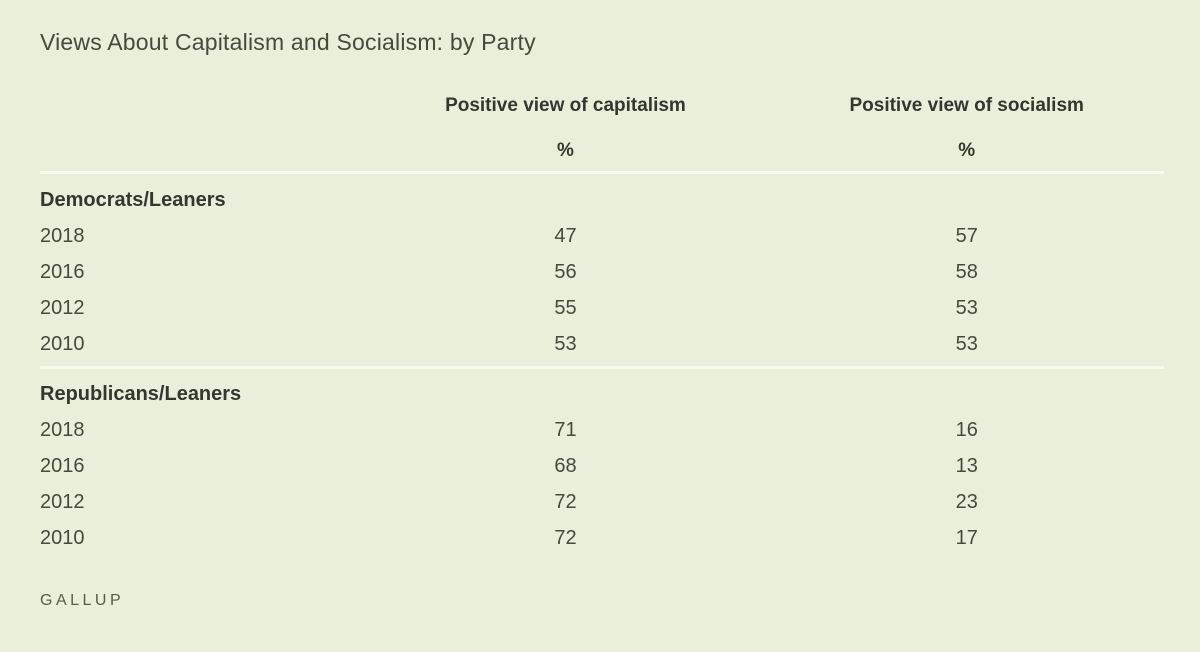  What do you see at coordinates (967, 150) in the screenshot?
I see `unit-socialism: %` at bounding box center [967, 150].